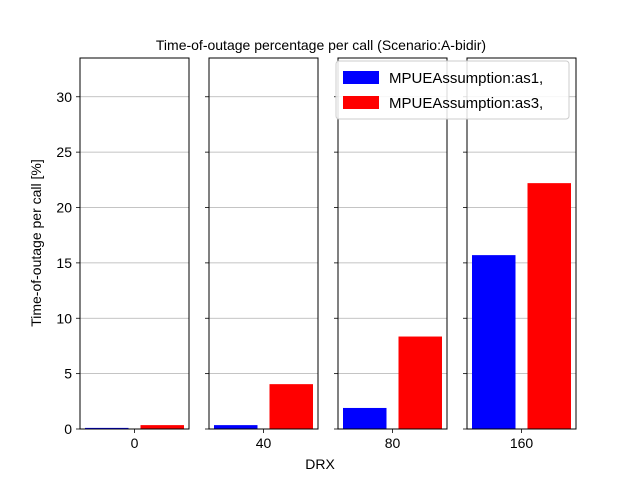  I want to click on y-tick-label: 10, so click(64, 318).